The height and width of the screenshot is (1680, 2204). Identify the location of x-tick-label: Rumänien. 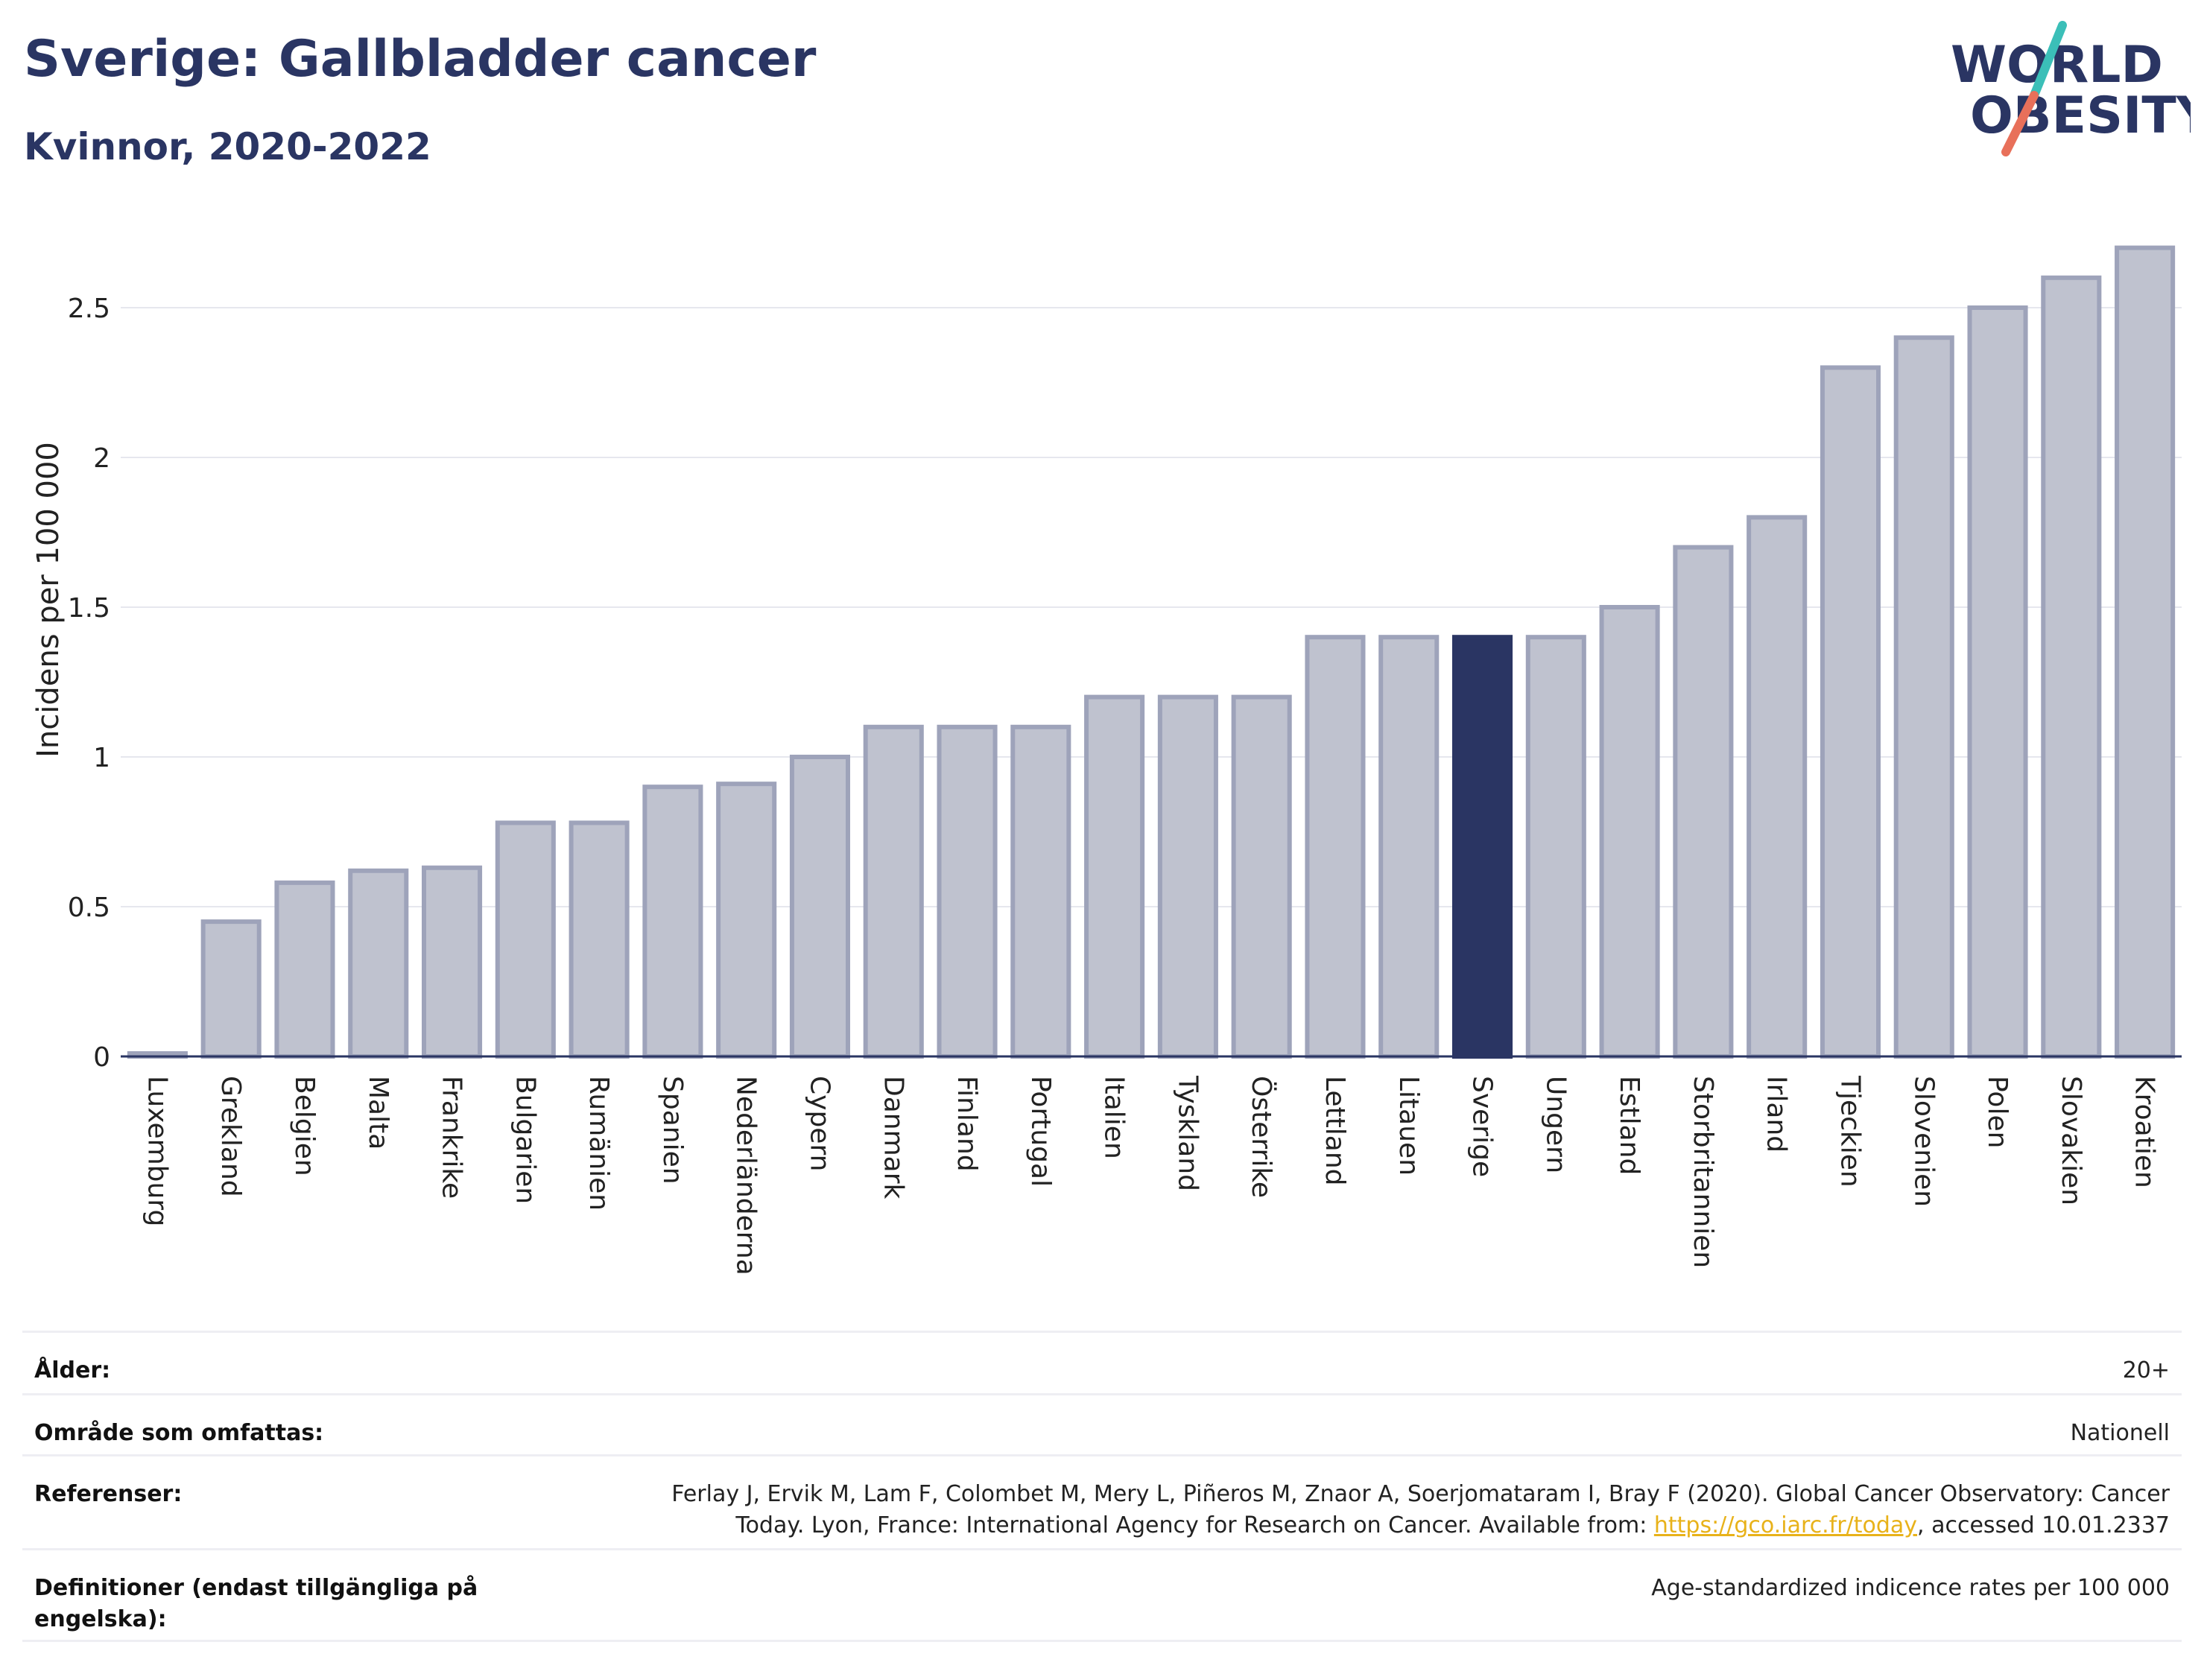
(598, 1143).